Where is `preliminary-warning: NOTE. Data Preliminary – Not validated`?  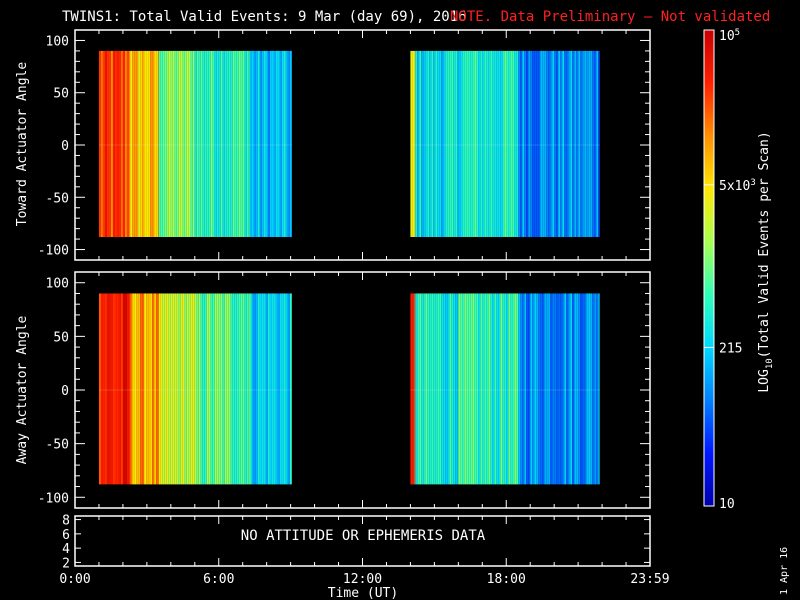 preliminary-warning: NOTE. Data Preliminary – Not validated is located at coordinates (610, 17).